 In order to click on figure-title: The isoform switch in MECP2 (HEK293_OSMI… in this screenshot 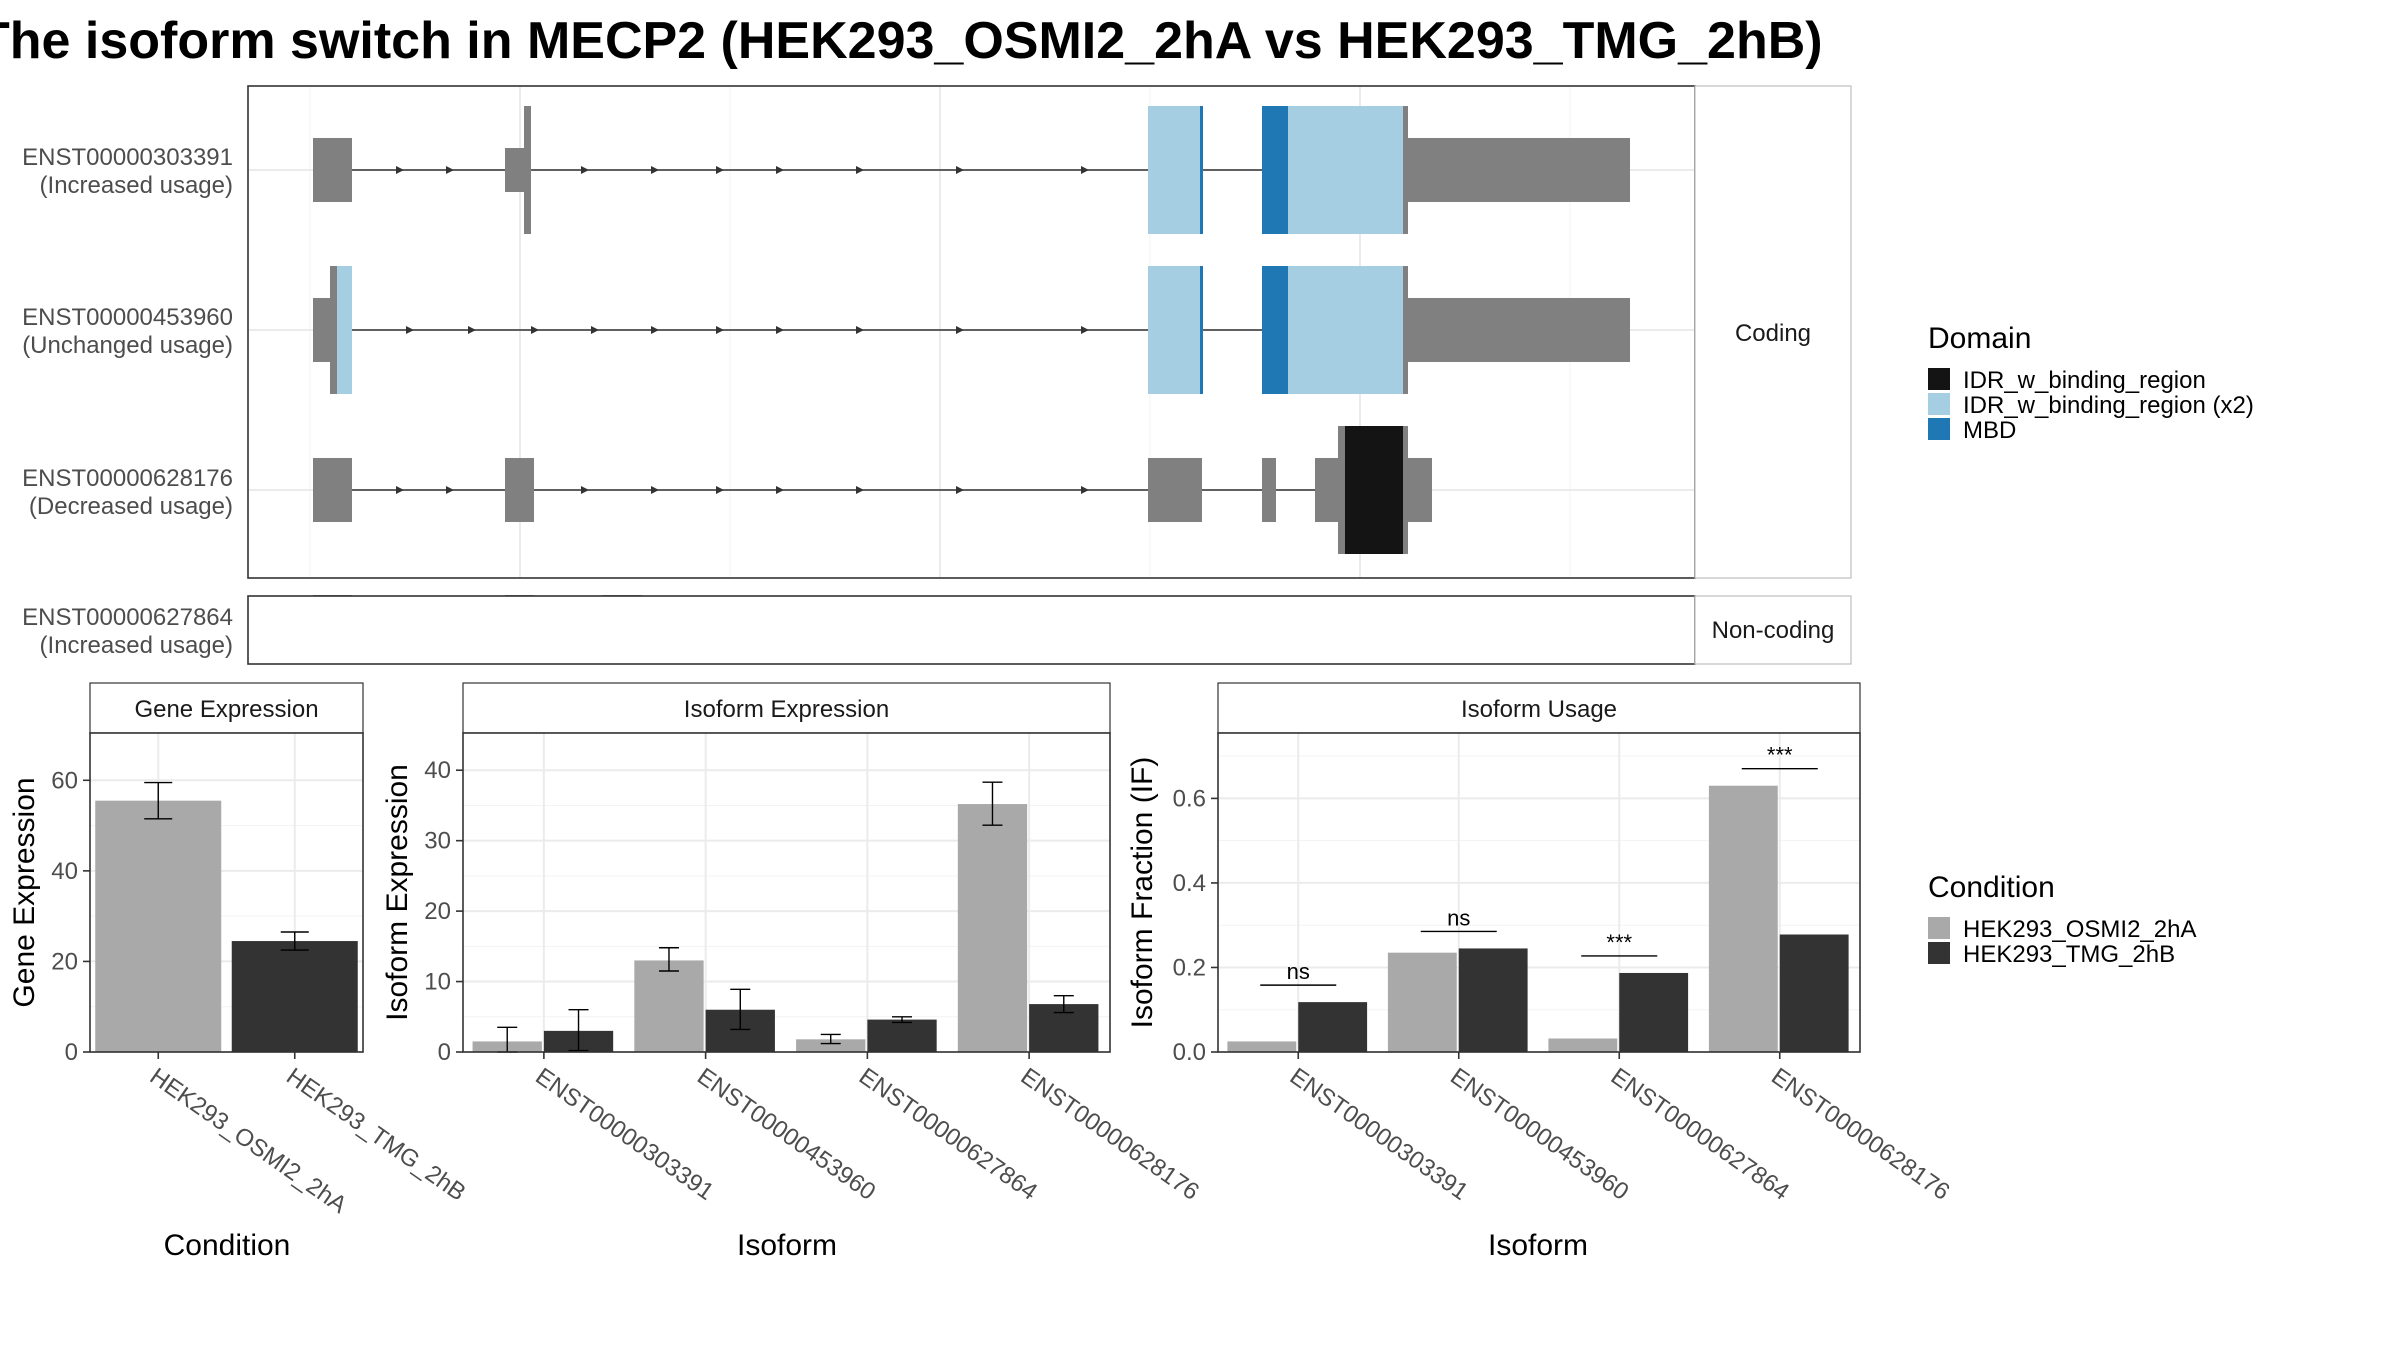, I will do `click(911, 41)`.